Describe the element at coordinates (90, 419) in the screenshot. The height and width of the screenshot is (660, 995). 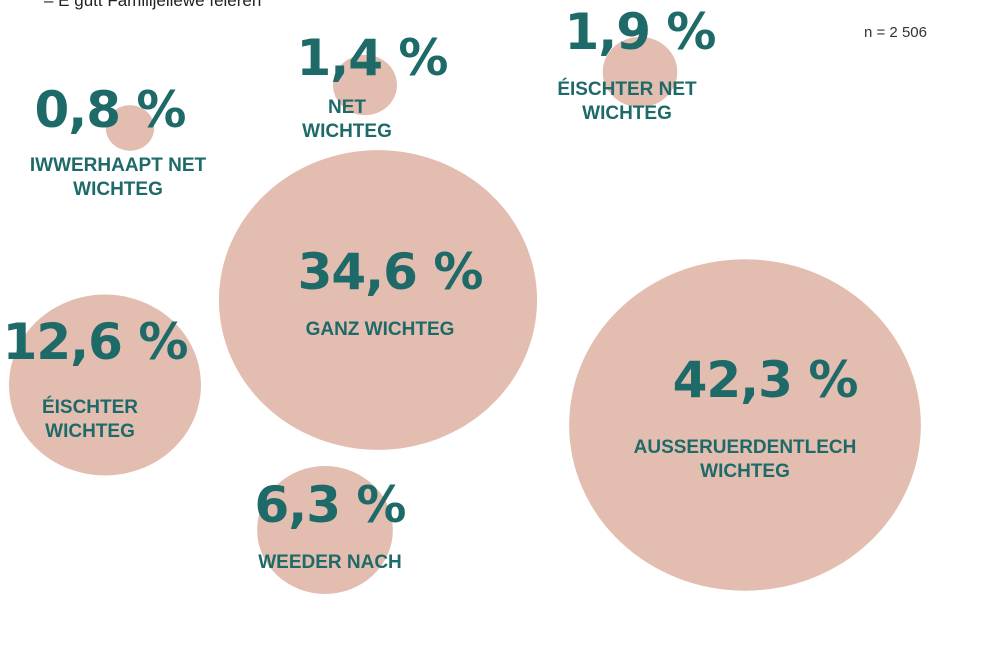
I see `category-label: ÉISCHTER WICHTEG` at that location.